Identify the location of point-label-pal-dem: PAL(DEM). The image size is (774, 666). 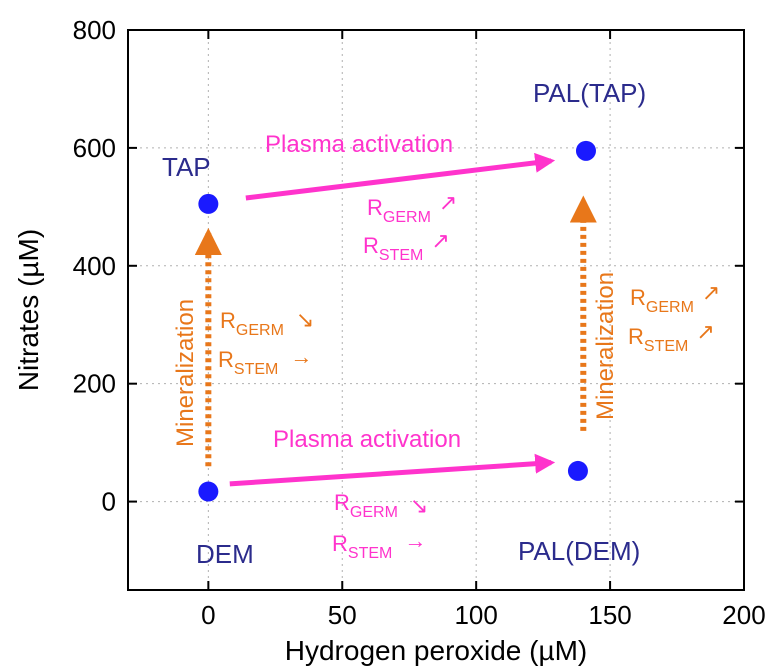
(579, 551).